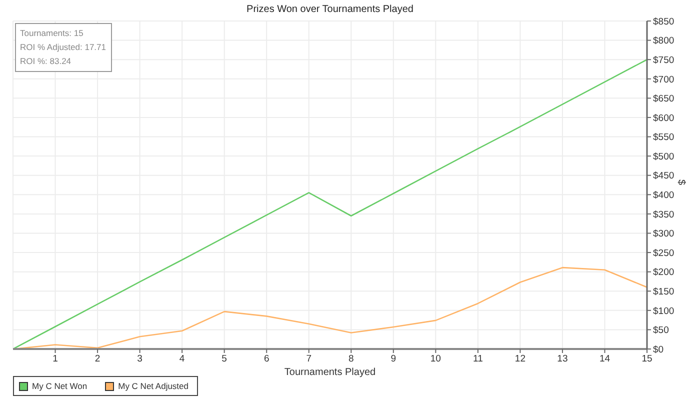  I want to click on x-tick-label: 2, so click(97, 359).